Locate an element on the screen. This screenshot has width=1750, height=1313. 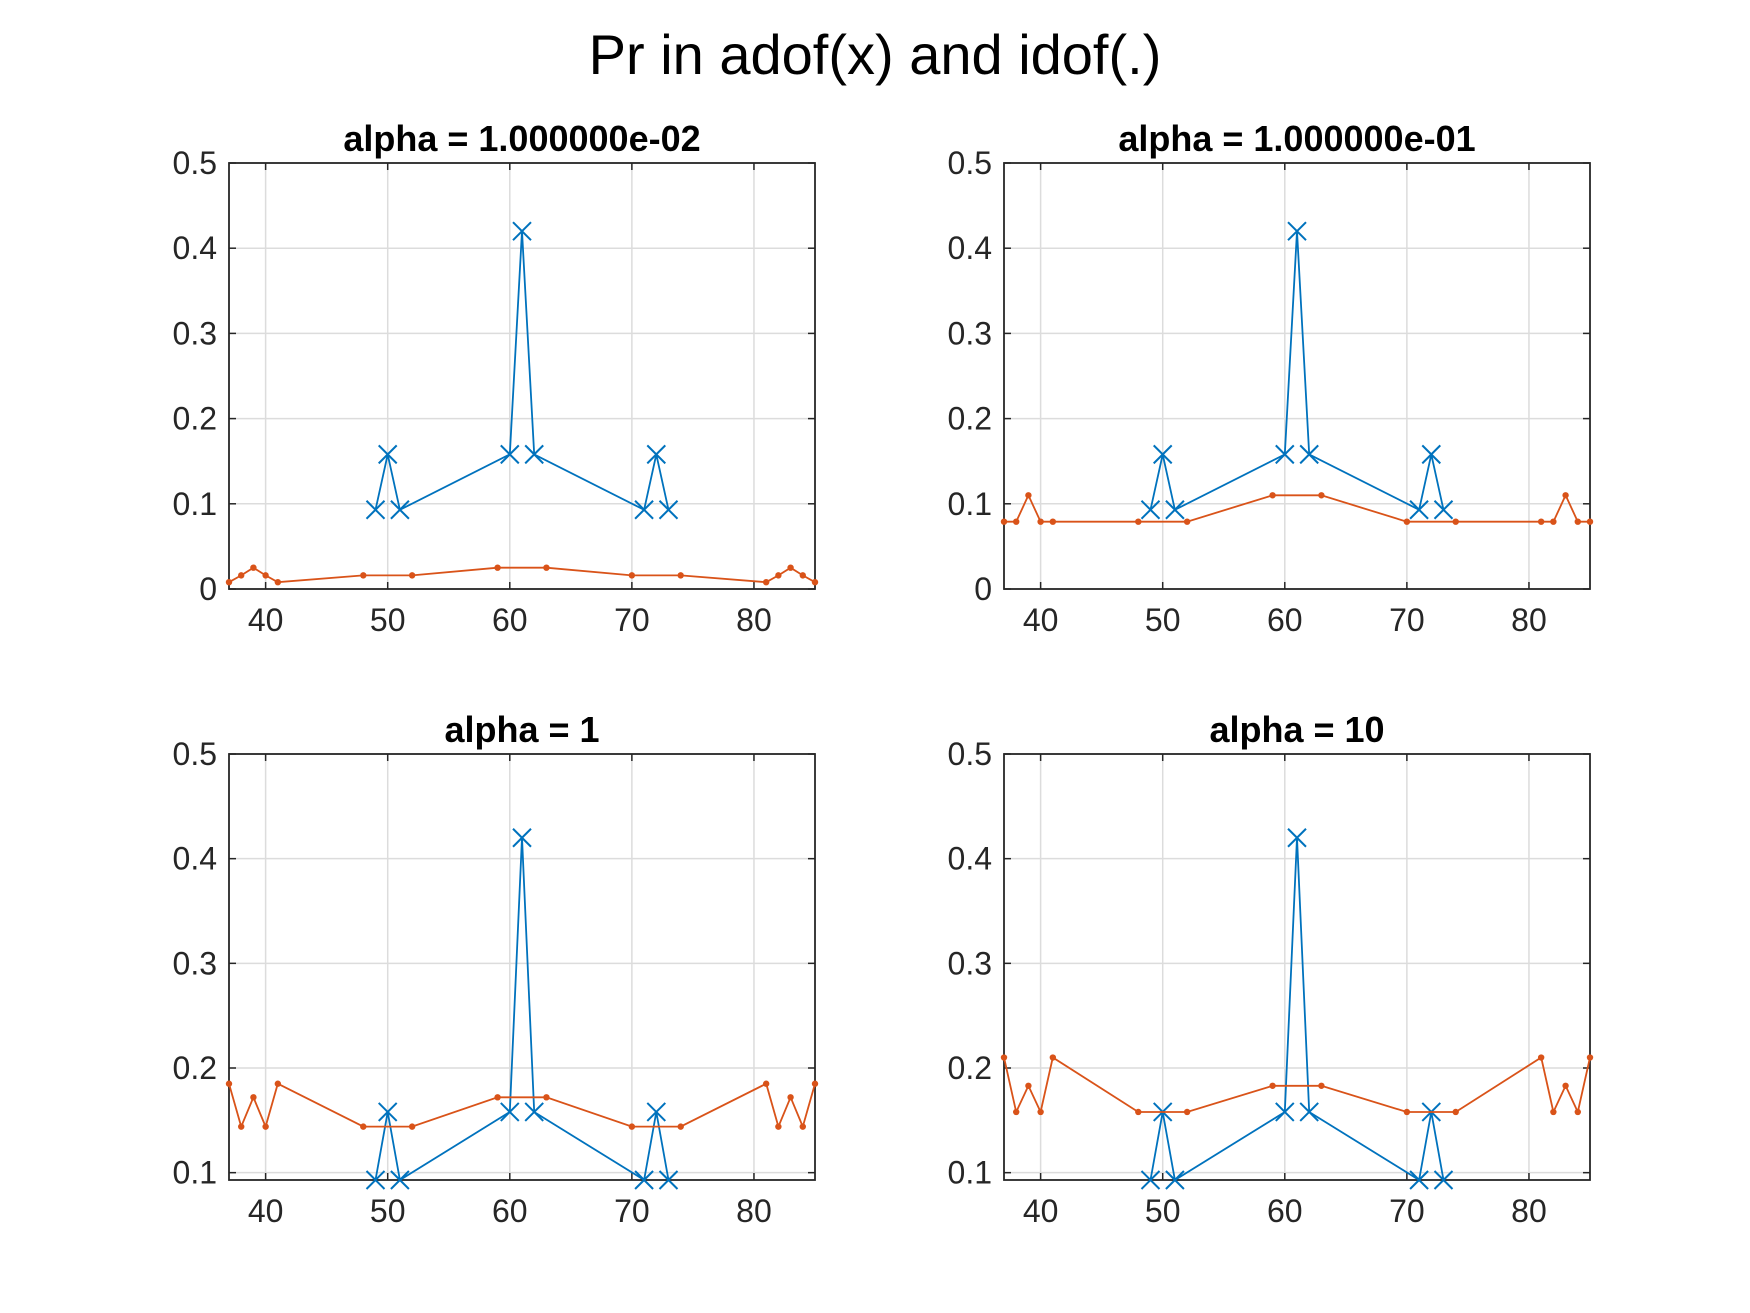
y-tick-label: 0.2 is located at coordinates (195, 419).